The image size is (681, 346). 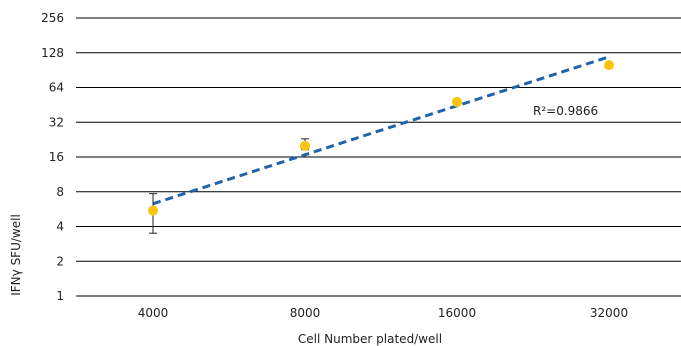 What do you see at coordinates (305, 313) in the screenshot?
I see `x-tick-label: 8000` at bounding box center [305, 313].